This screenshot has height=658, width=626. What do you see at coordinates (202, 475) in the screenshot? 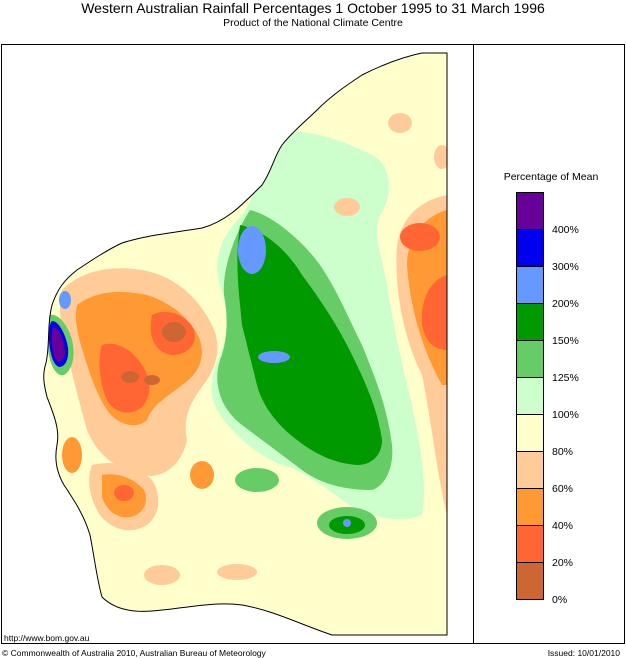
I see `zone-40-60-inland` at bounding box center [202, 475].